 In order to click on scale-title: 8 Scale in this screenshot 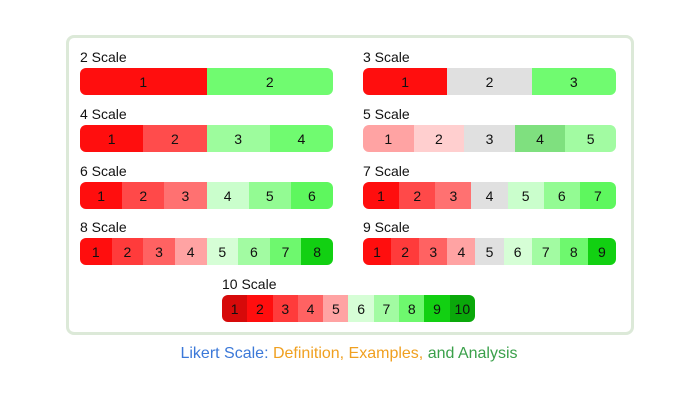, I will do `click(103, 227)`.